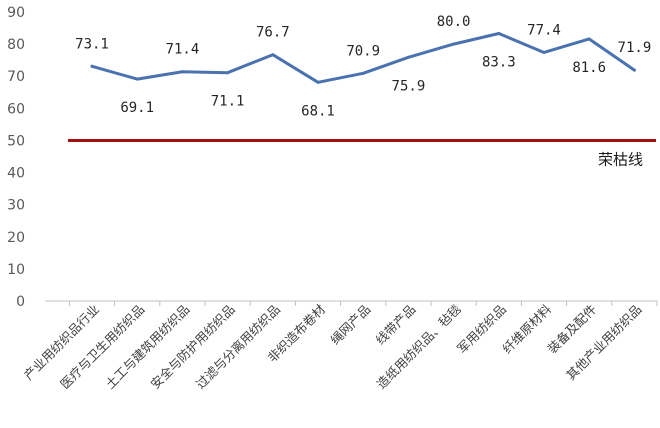 This screenshot has height=428, width=660. What do you see at coordinates (454, 22) in the screenshot?
I see `data-label: 80.0` at bounding box center [454, 22].